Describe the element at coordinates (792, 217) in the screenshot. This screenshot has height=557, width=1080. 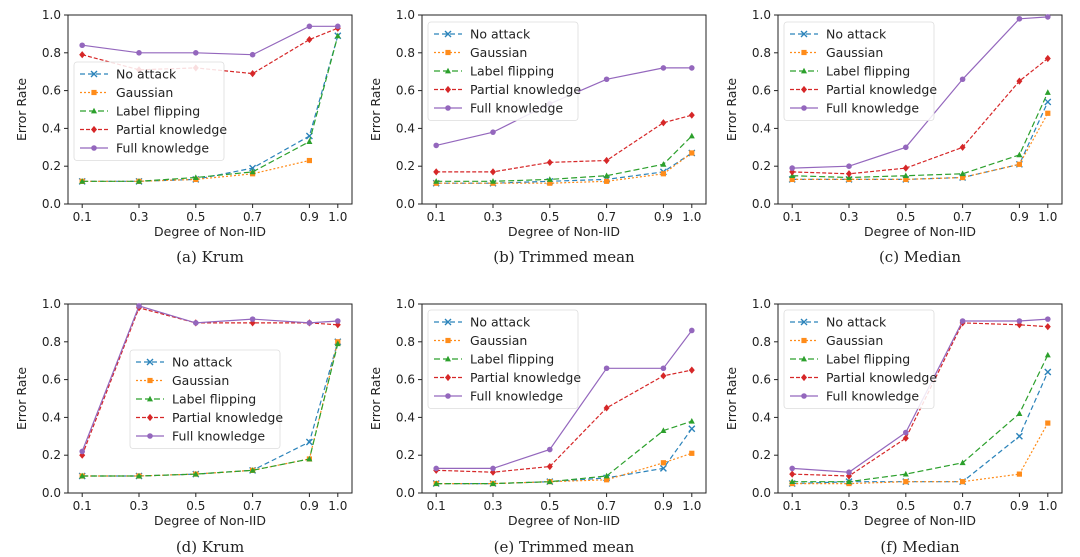
I see `x-tick-label: 0.1` at that location.